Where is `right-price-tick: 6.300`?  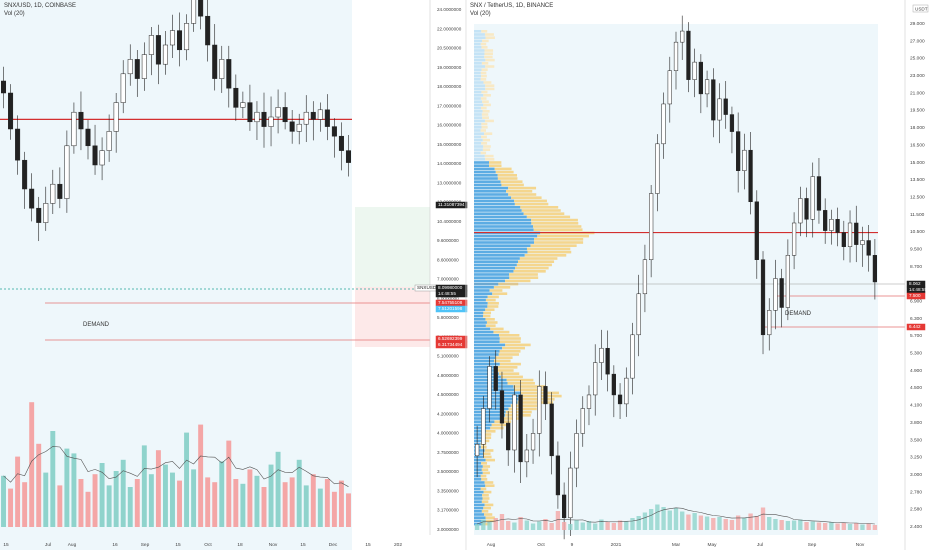
right-price-tick: 6.300 is located at coordinates (916, 319).